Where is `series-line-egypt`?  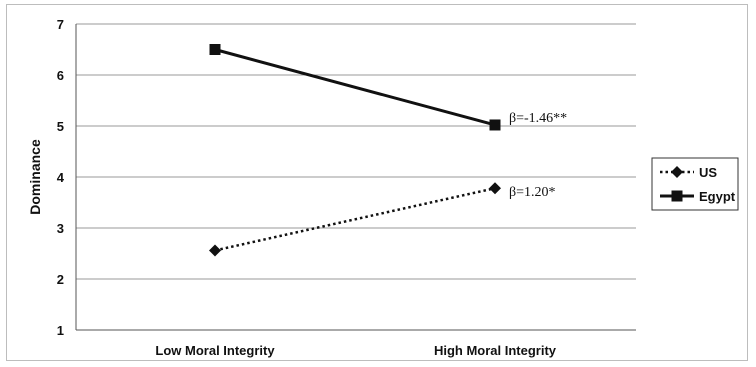
series-line-egypt is located at coordinates (355, 87).